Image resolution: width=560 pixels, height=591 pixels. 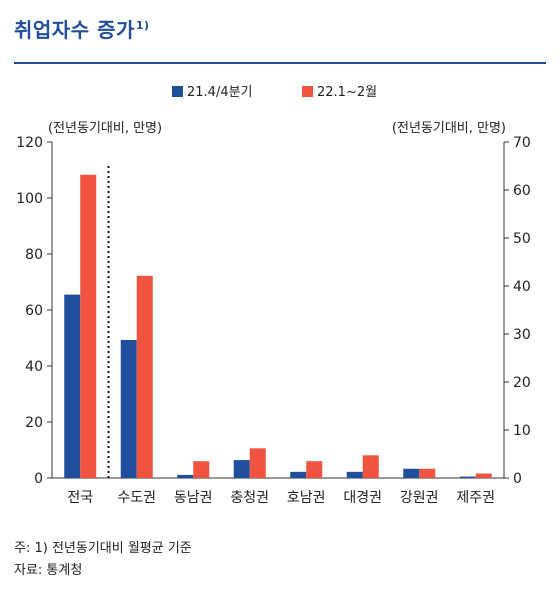 I want to click on y-left-tick-label: 120, so click(x=29, y=143).